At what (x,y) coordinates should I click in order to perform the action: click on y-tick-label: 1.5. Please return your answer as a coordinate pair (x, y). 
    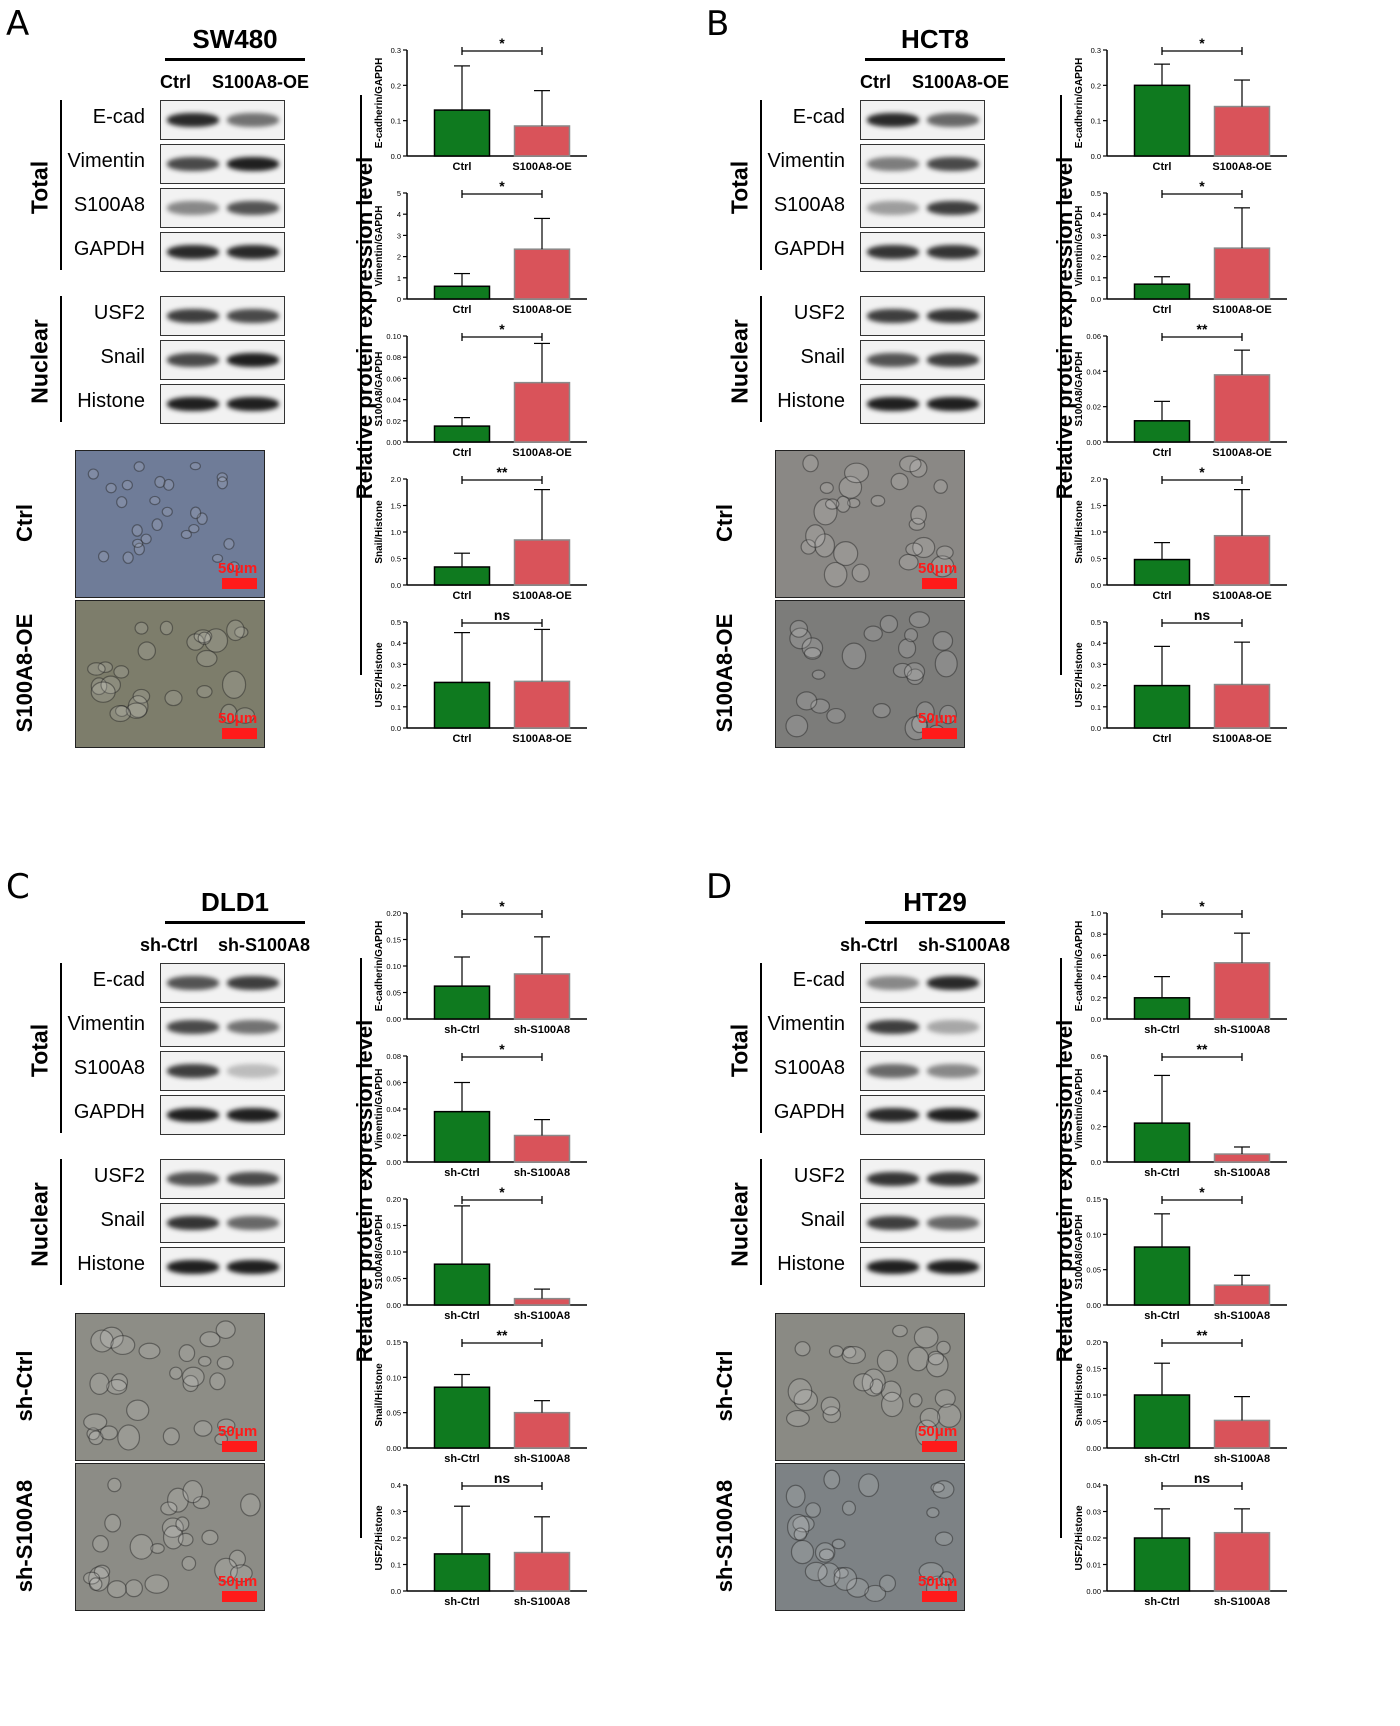
    Looking at the image, I should click on (1096, 506).